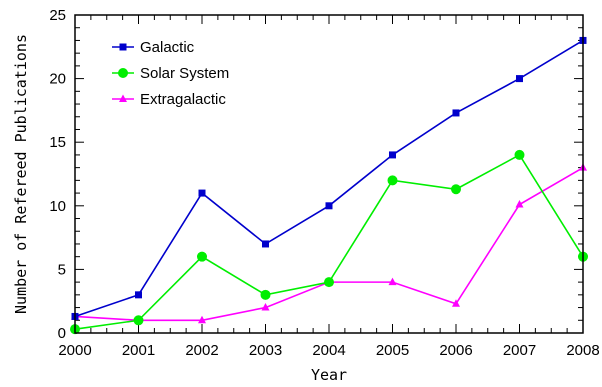  I want to click on legend-marker-solar-system, so click(123, 73).